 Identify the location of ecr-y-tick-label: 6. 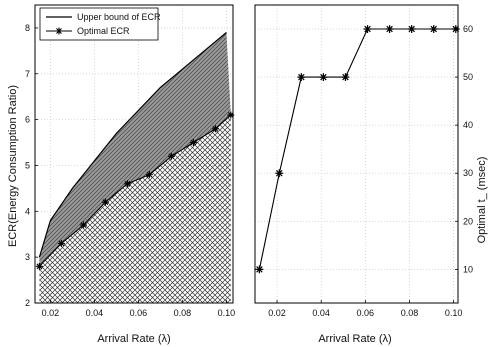
(27, 120).